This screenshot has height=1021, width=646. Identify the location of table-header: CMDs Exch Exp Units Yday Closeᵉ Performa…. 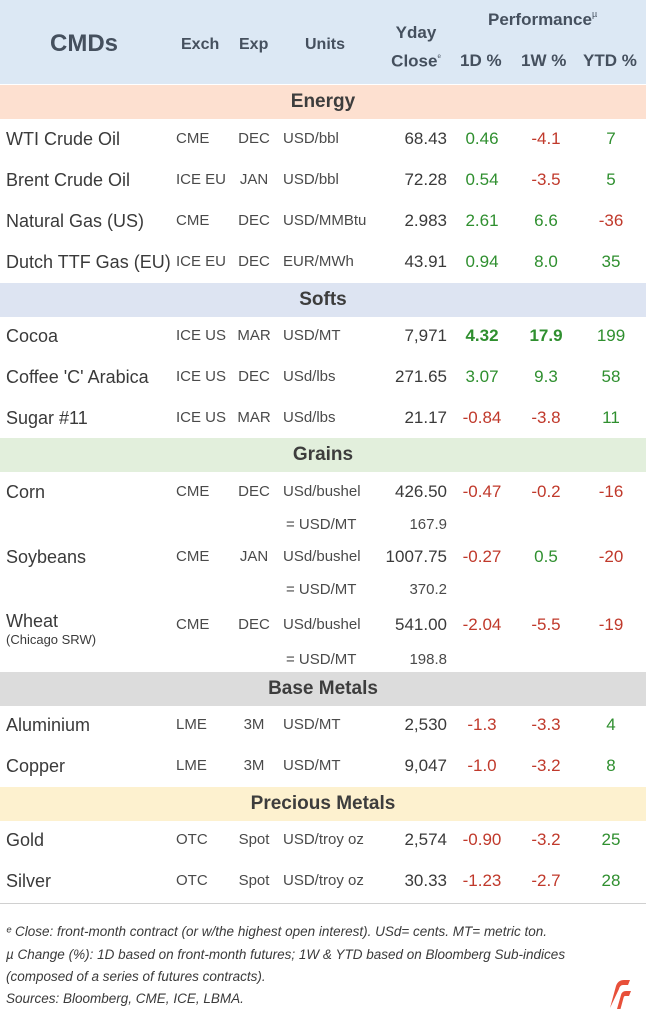
(323, 42).